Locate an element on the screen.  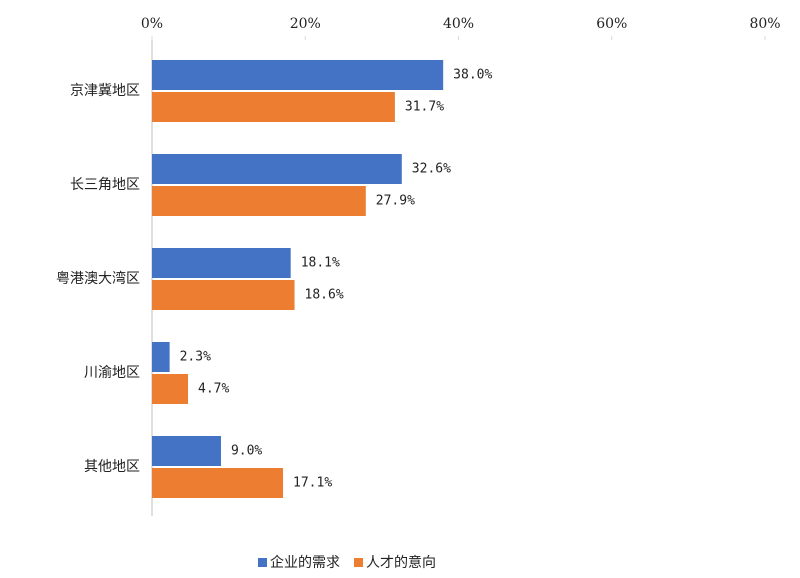
value-label: 32.6% is located at coordinates (431, 169).